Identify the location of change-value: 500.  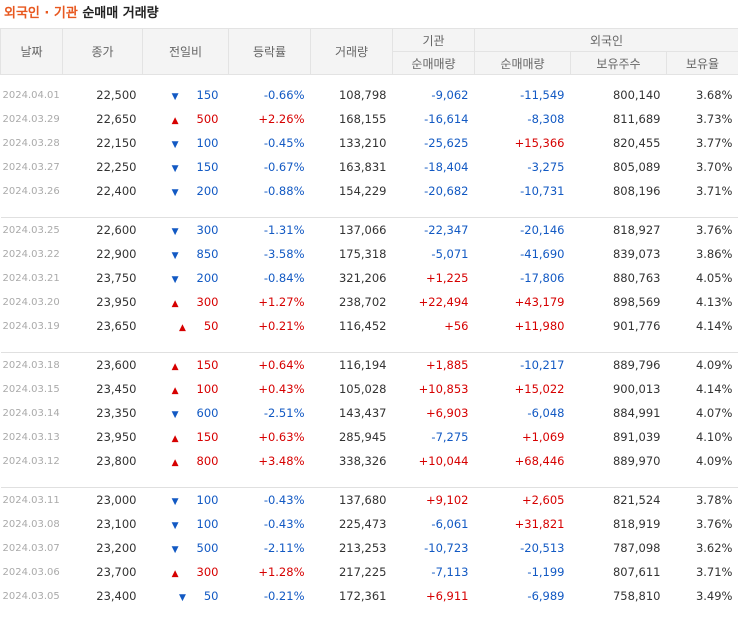
(207, 119).